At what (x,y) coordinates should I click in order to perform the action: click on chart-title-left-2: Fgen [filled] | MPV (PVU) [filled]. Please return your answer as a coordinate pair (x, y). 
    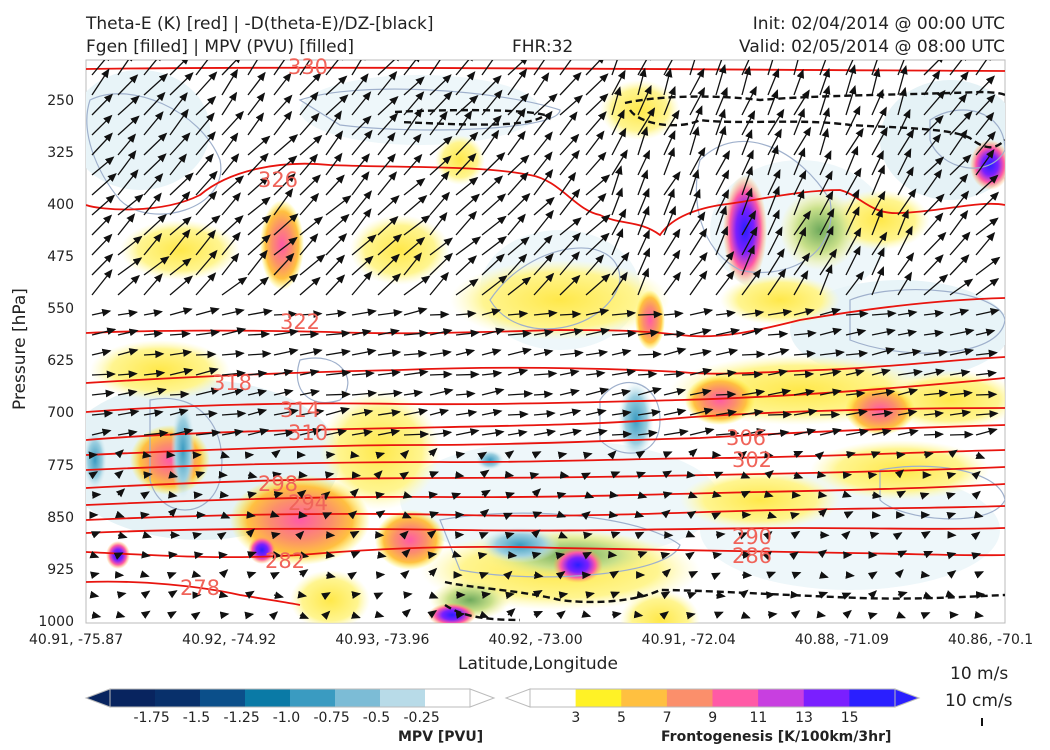
    Looking at the image, I should click on (220, 47).